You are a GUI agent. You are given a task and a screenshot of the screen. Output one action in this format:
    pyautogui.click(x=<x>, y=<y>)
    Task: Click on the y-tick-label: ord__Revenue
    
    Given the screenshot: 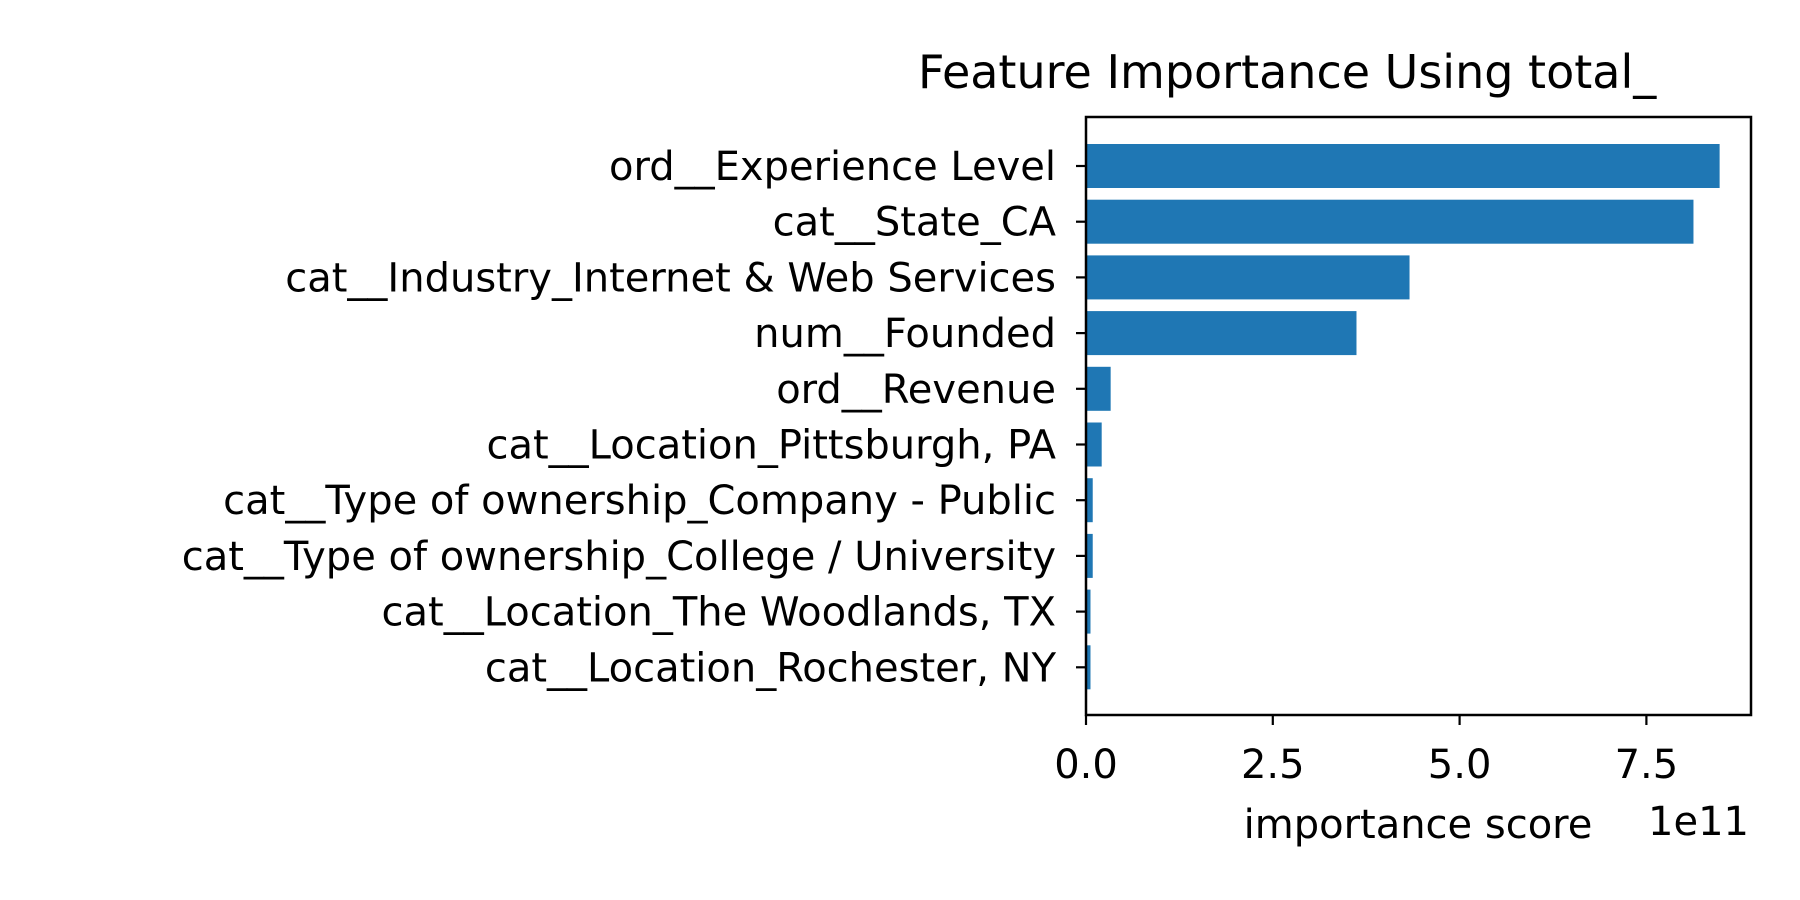 What is the action you would take?
    pyautogui.click(x=916, y=390)
    